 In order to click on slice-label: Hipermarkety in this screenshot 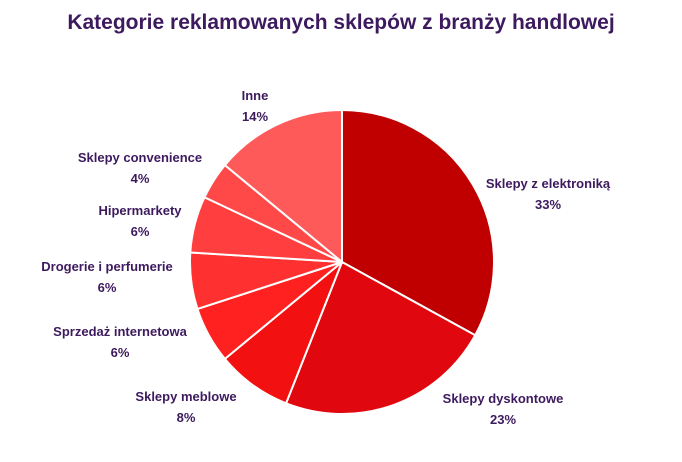, I will do `click(140, 210)`.